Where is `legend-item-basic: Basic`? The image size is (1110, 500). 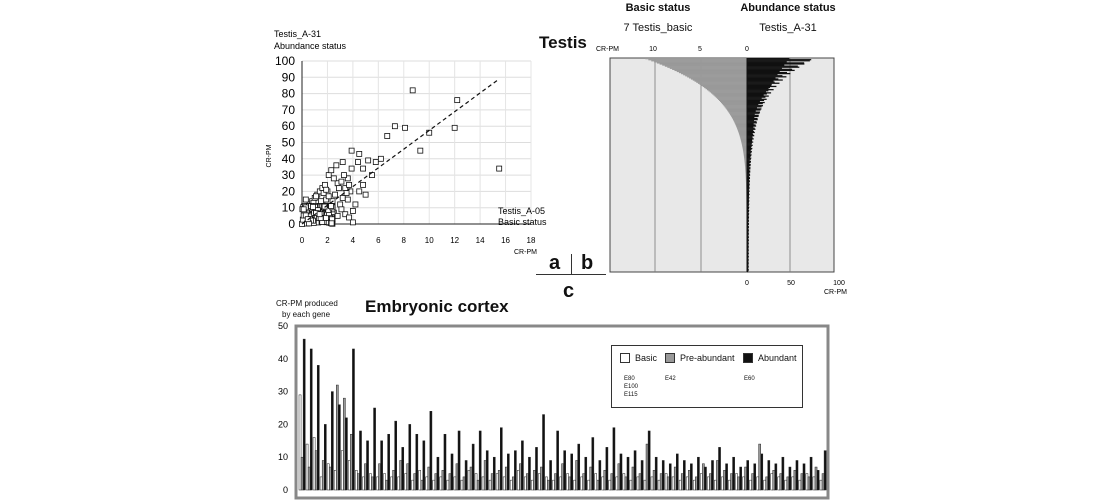
legend-item-basic: Basic is located at coordinates (638, 358).